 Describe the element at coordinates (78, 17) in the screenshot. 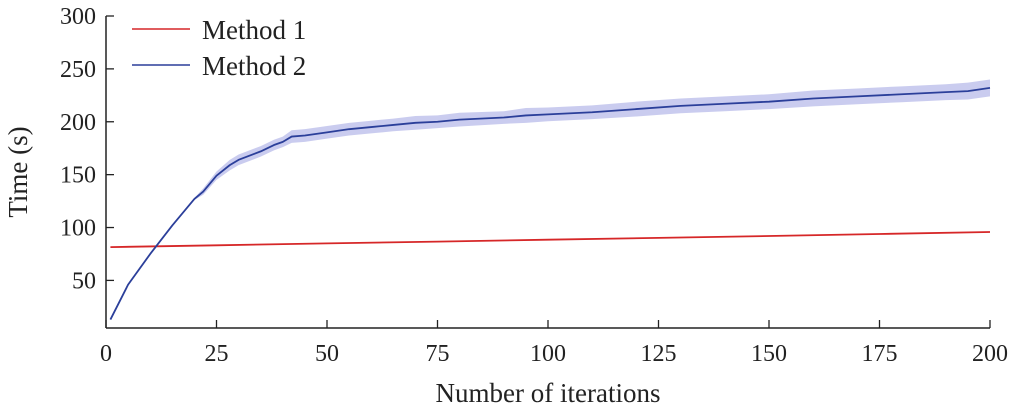

I see `y-tick-label: 300` at that location.